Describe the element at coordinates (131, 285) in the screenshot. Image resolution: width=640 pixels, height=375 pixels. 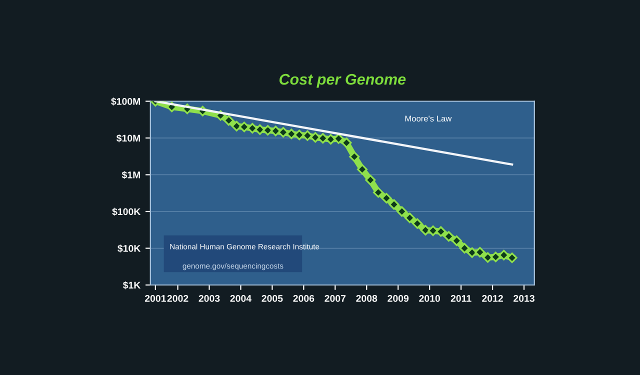
I see `y-tick-label: $1K` at that location.